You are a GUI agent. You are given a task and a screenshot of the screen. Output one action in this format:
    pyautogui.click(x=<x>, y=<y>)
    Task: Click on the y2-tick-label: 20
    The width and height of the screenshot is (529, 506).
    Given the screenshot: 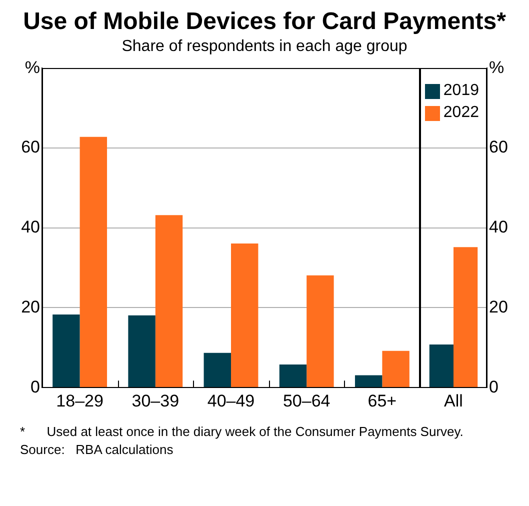 What is the action you would take?
    pyautogui.click(x=498, y=306)
    